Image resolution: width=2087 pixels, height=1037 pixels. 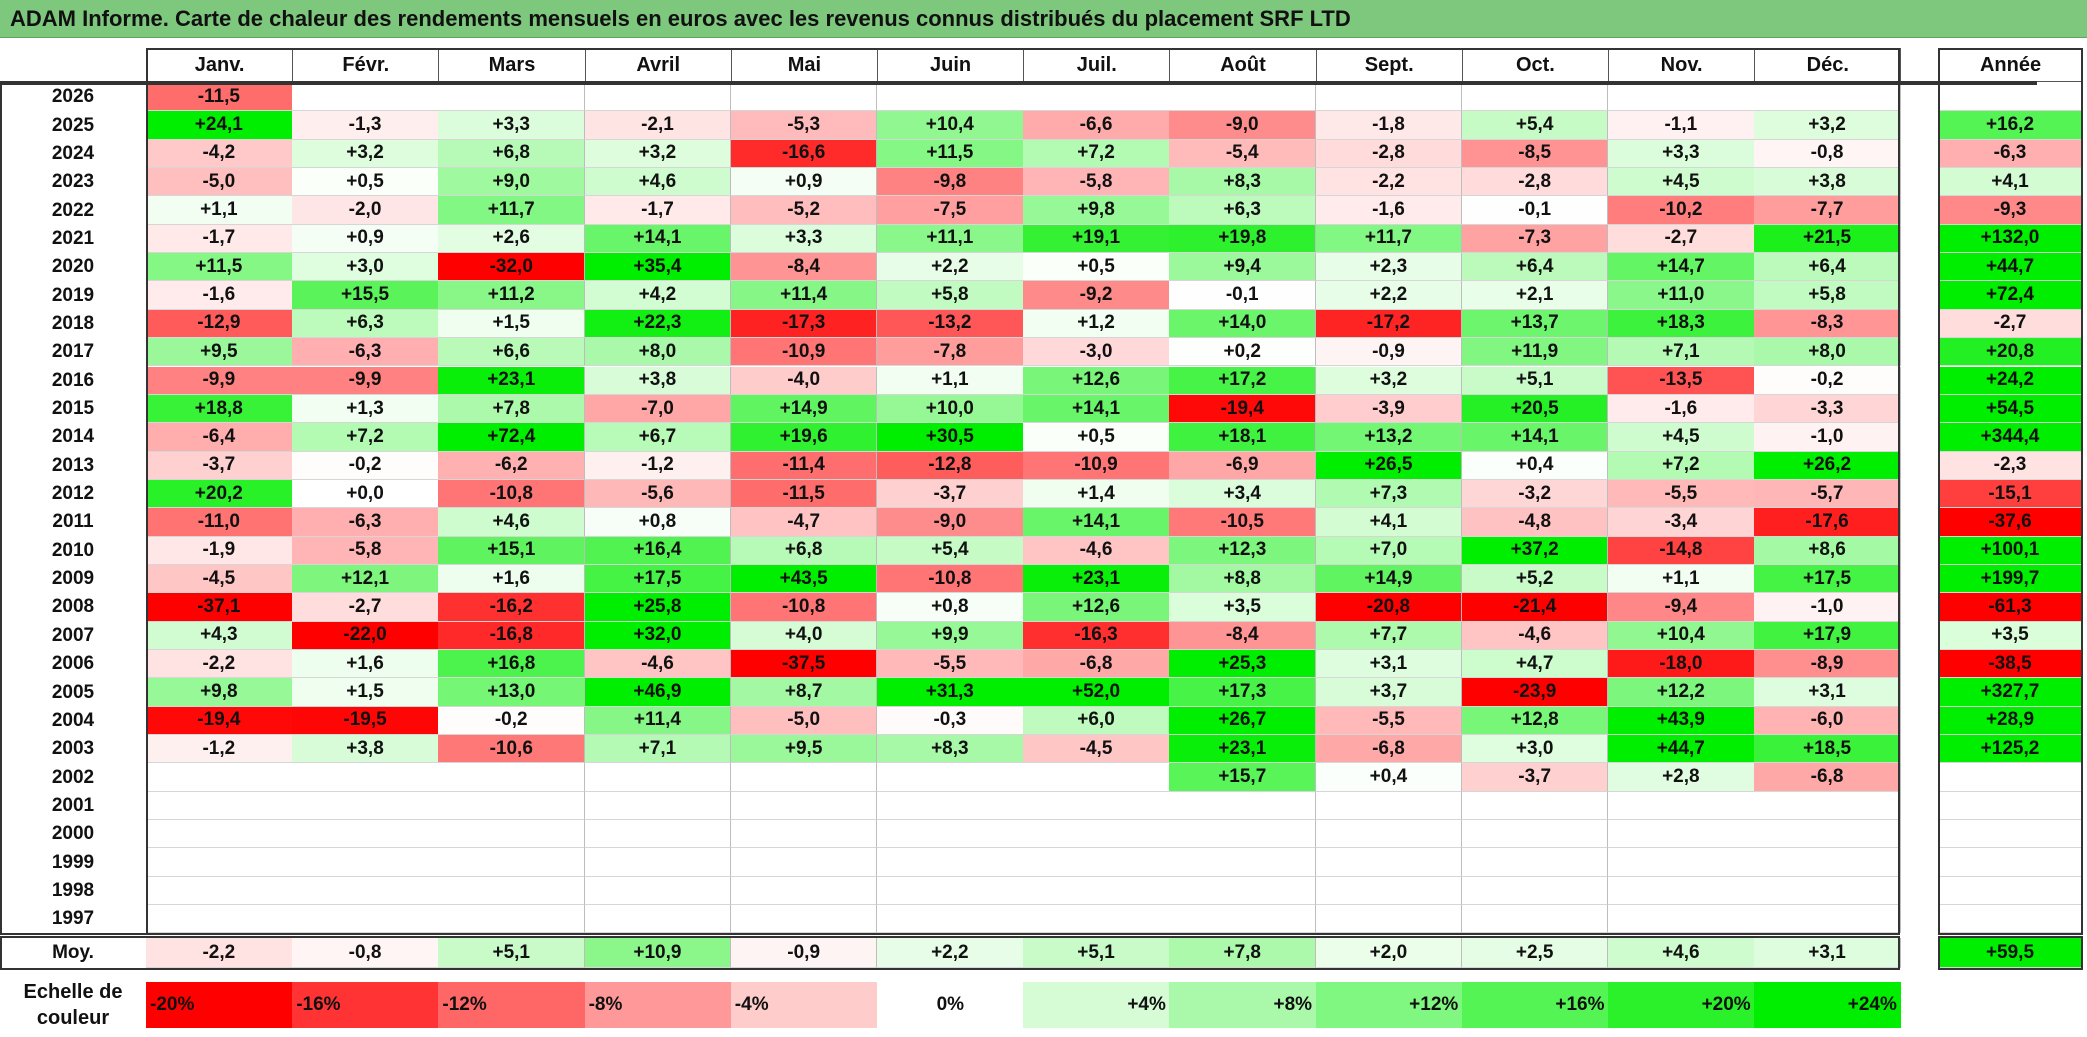 I want to click on heatmap-cell: -1,2, so click(x=658, y=465).